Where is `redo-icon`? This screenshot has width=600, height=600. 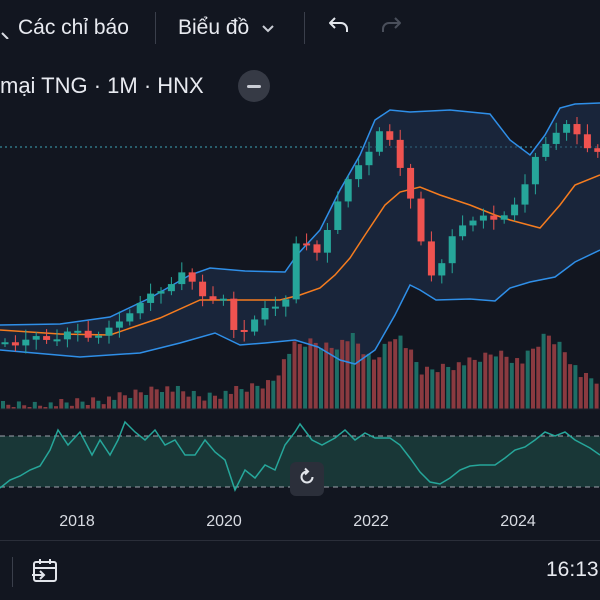
redo-icon is located at coordinates (392, 28).